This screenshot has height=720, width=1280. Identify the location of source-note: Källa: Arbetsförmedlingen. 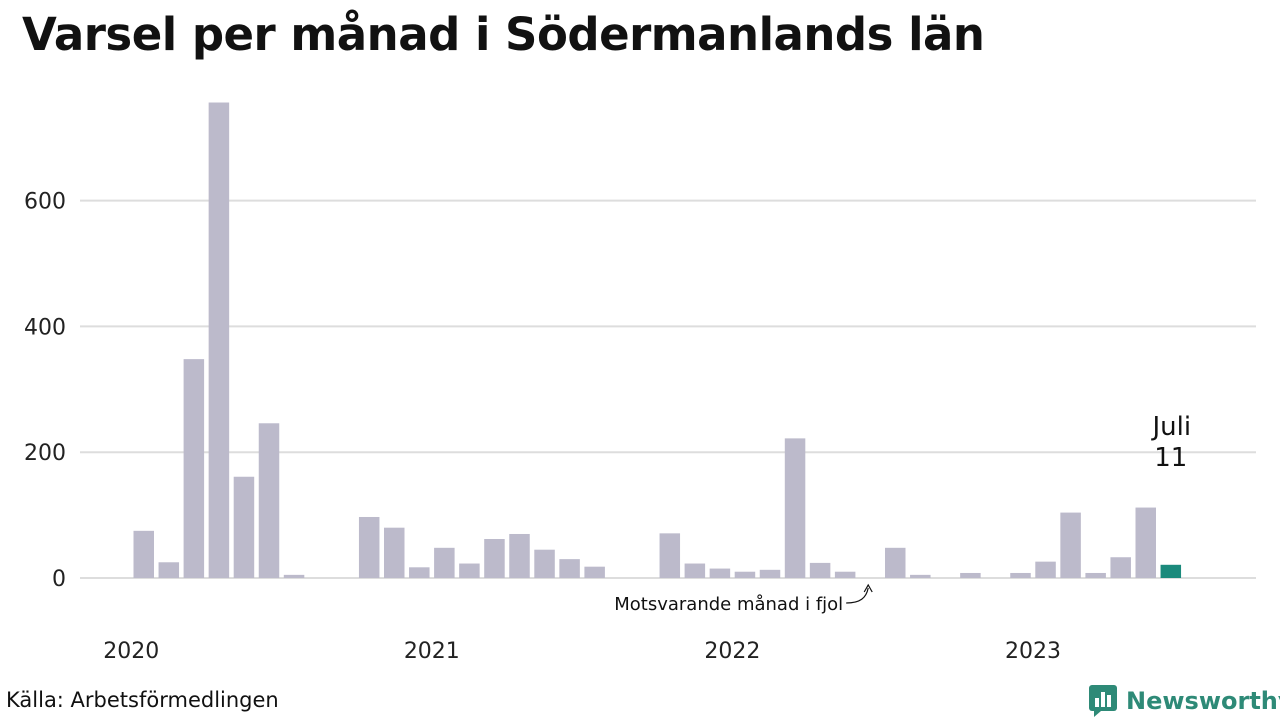
(142, 700).